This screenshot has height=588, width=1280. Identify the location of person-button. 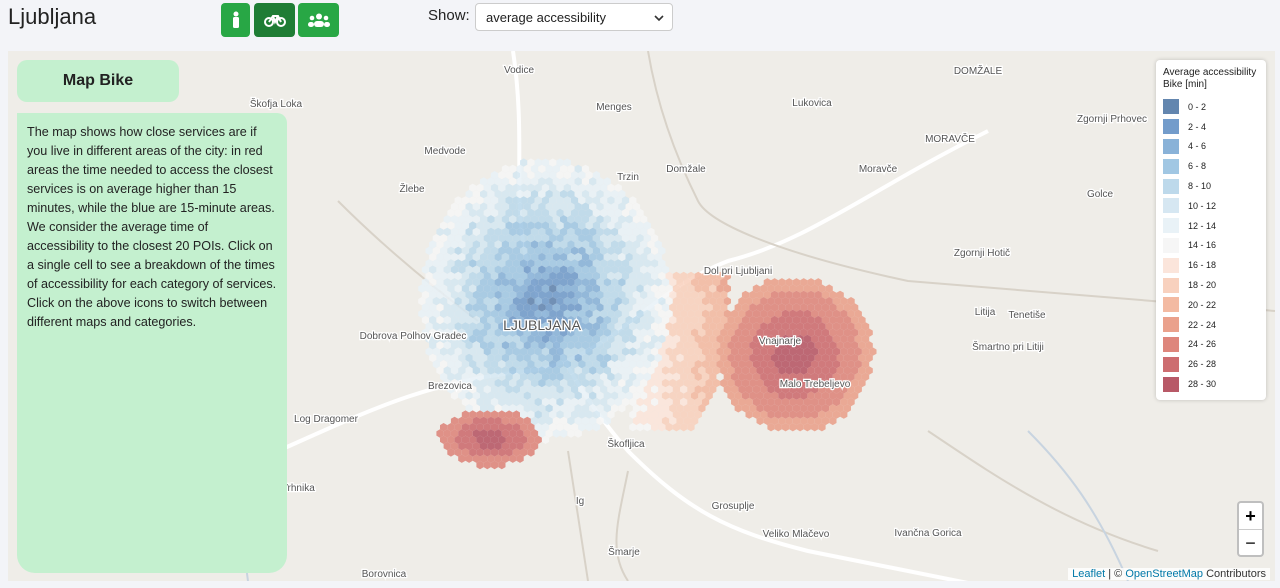
(235, 20).